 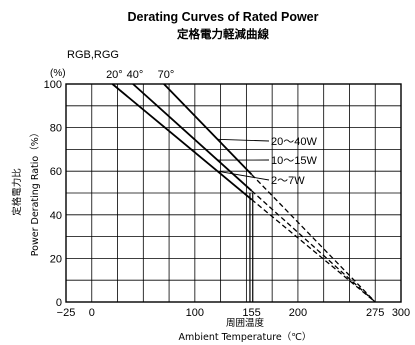 I want to click on x-tick-label: 155, so click(x=251, y=313).